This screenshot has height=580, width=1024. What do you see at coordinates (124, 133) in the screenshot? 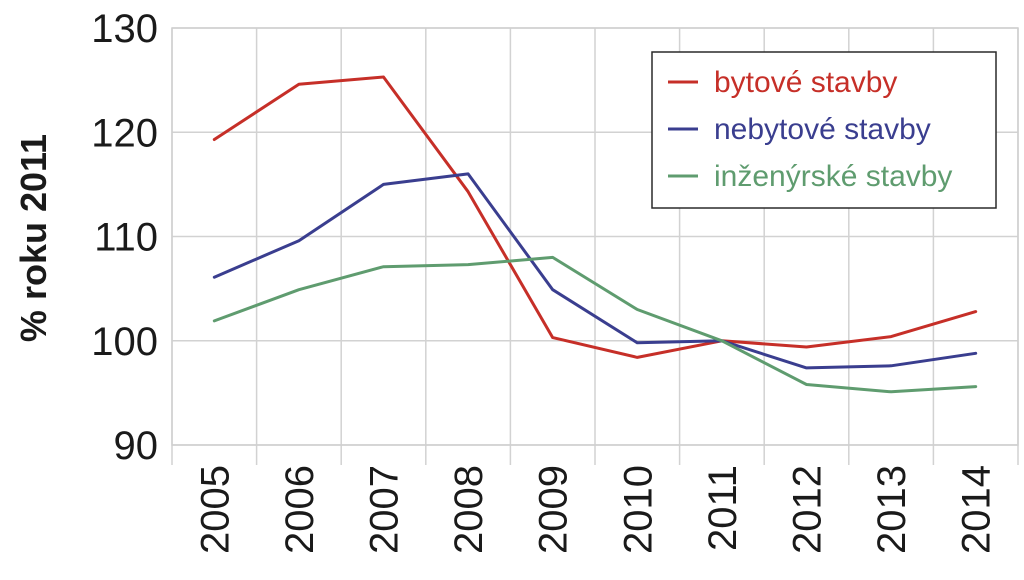
I see `y-tick-label: 120` at bounding box center [124, 133].